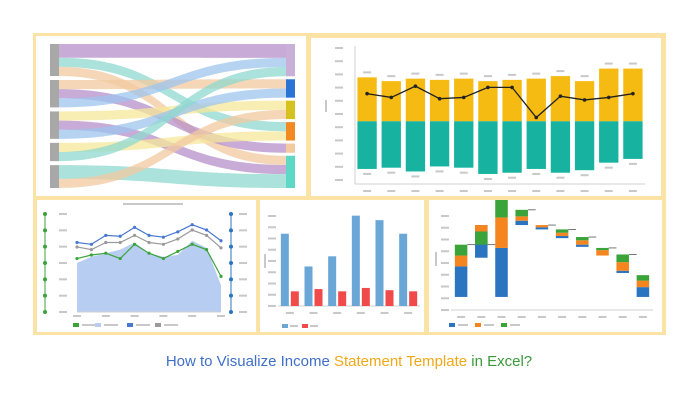 This screenshot has width=698, height=400. I want to click on caption-part-1: How to Visualize Income, so click(249, 361).